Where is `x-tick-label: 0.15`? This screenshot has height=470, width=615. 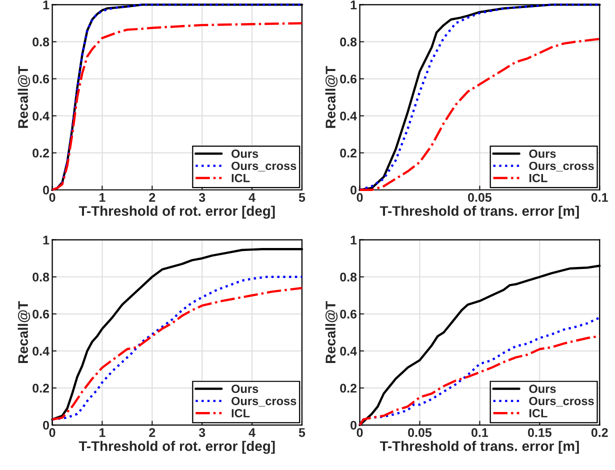
x-tick-label: 0.15 is located at coordinates (540, 432).